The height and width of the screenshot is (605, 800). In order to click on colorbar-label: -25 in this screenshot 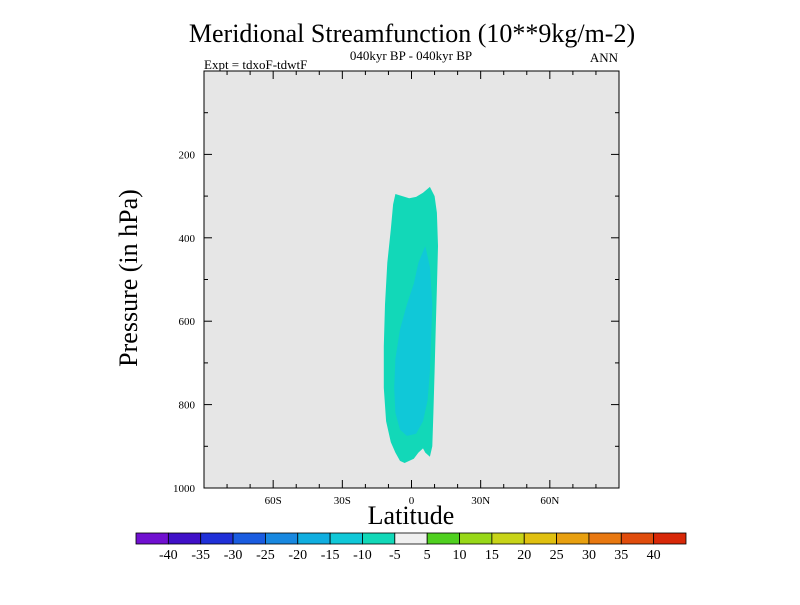, I will do `click(265, 555)`.